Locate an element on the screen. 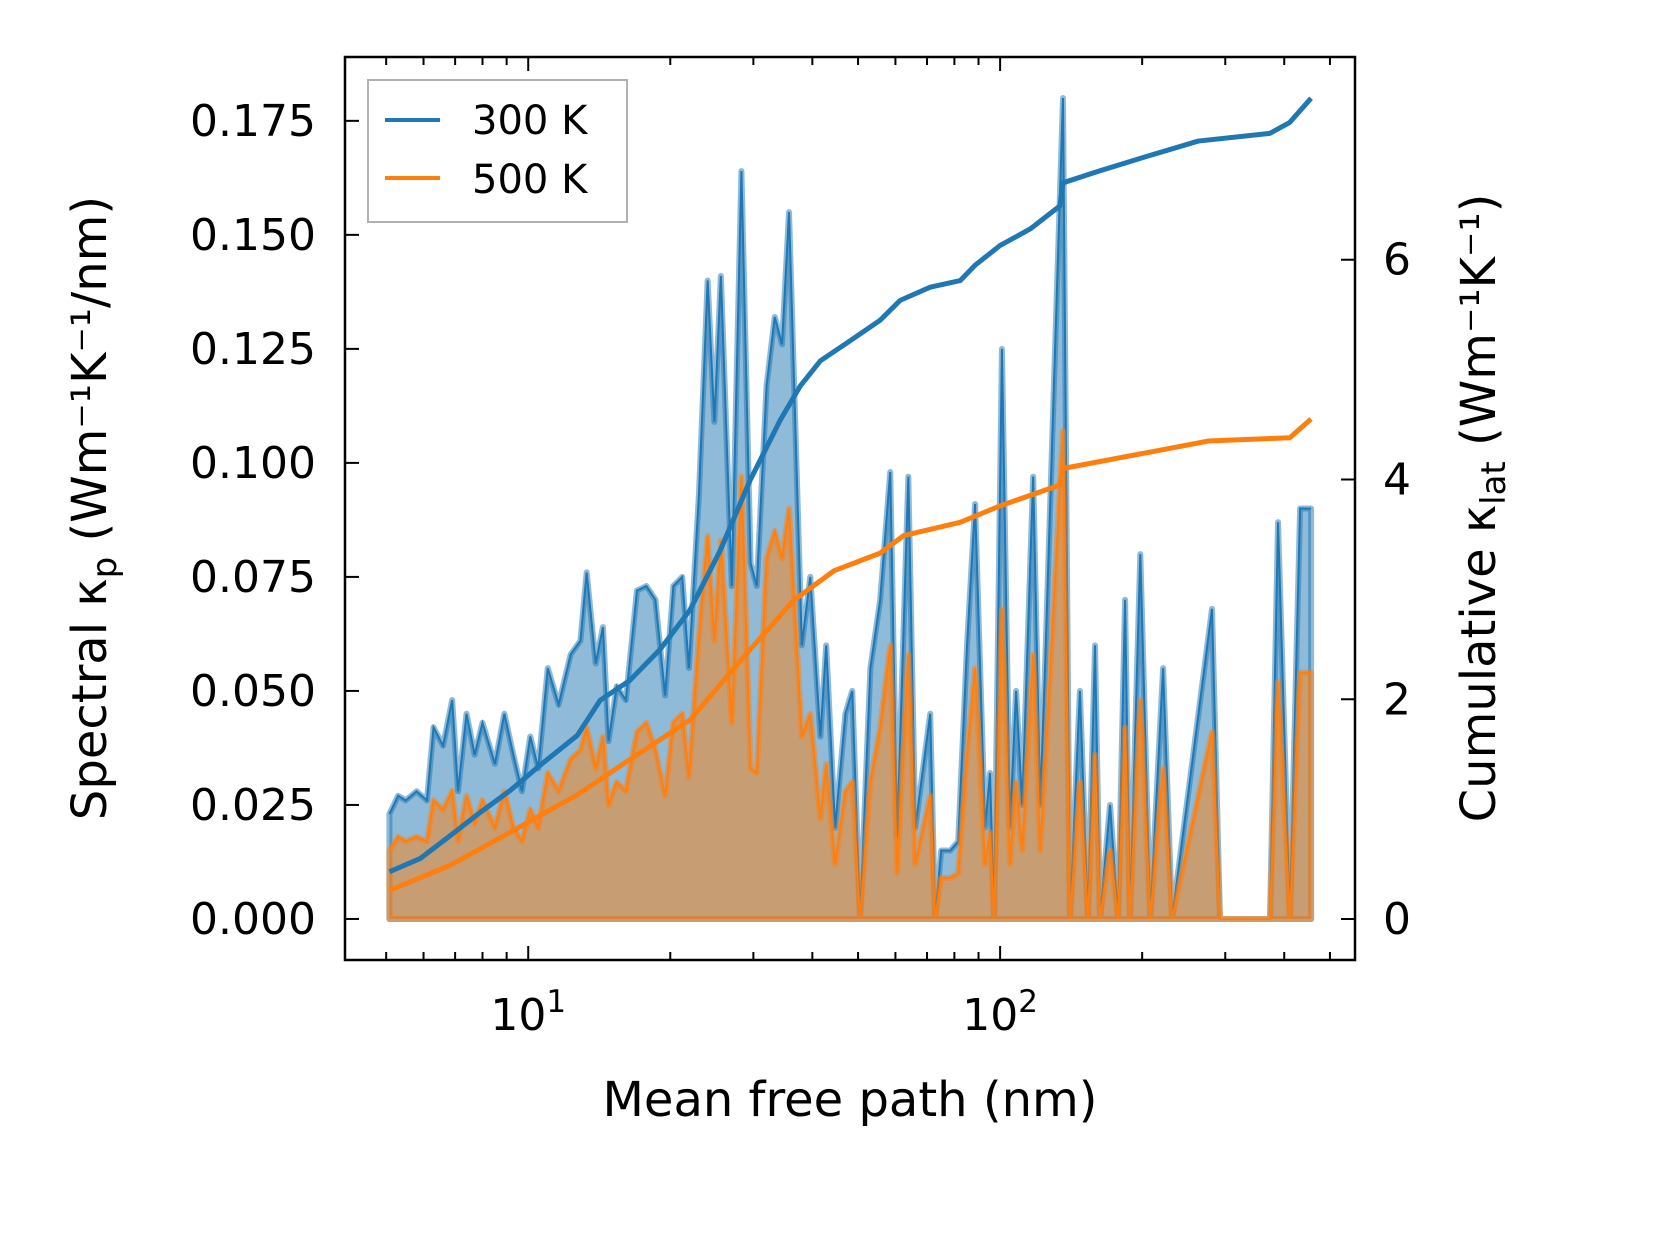 This screenshot has height=1254, width=1660. left-y-tick-label: 0.175 is located at coordinates (253, 121).